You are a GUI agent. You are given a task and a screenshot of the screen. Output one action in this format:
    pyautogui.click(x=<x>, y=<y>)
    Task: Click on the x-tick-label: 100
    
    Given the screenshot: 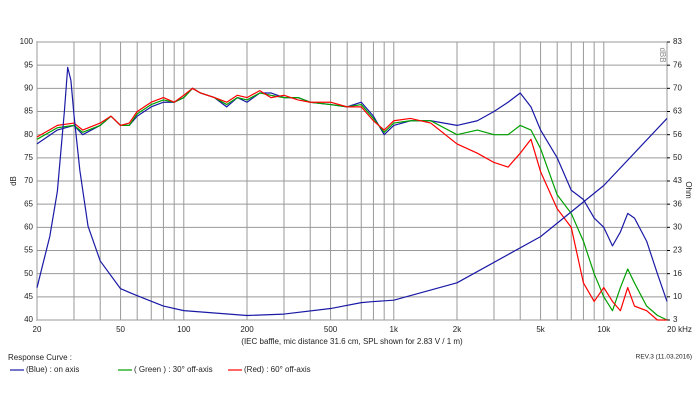 What is the action you would take?
    pyautogui.click(x=184, y=329)
    